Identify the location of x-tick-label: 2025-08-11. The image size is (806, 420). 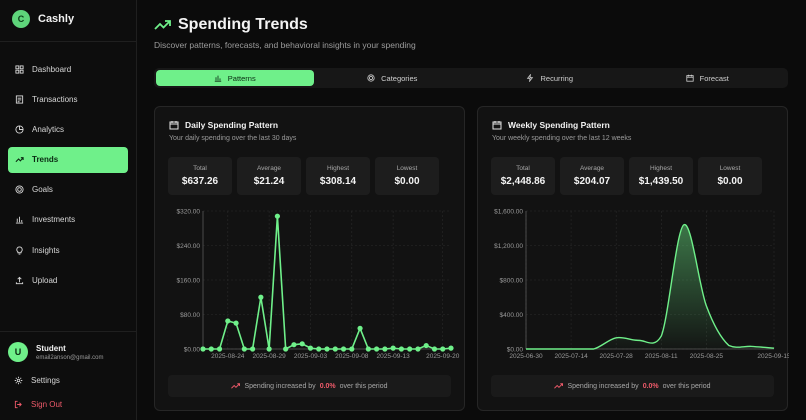
(661, 356).